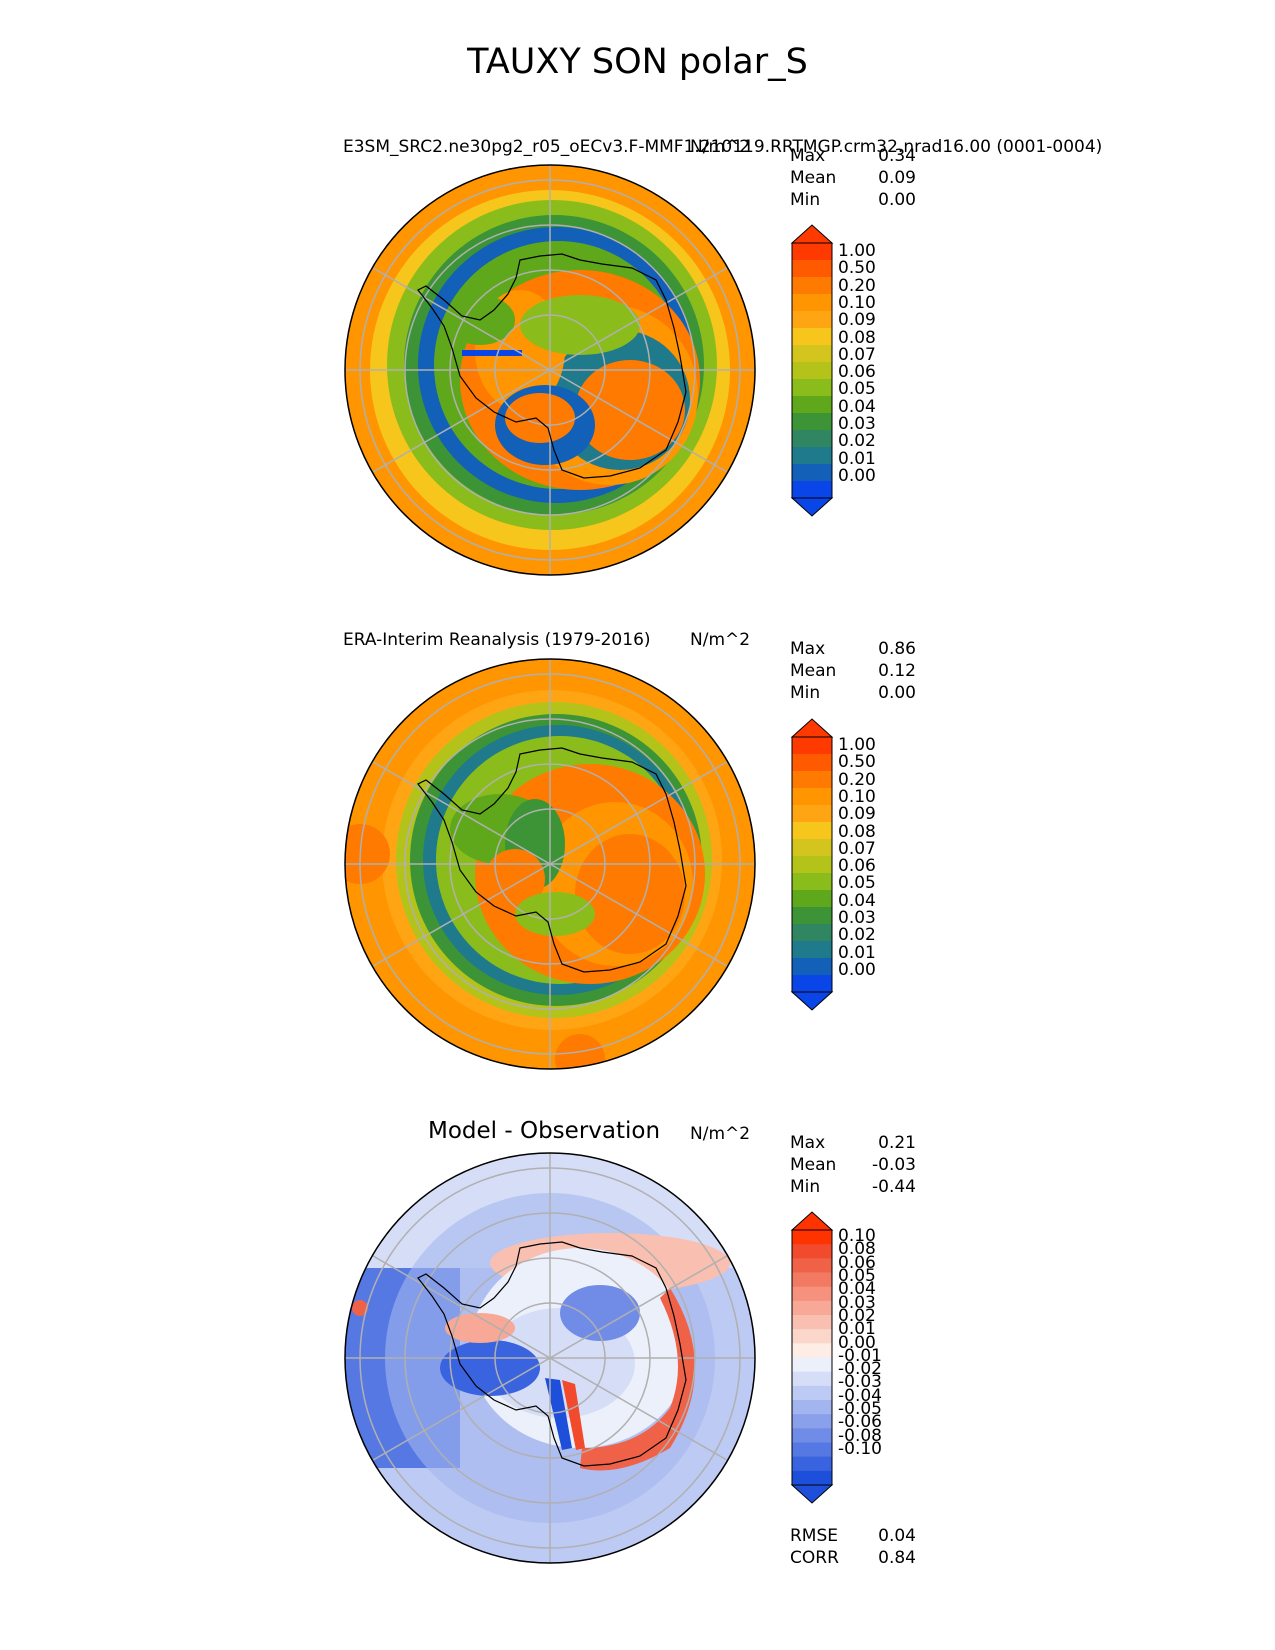 The height and width of the screenshot is (1650, 1275). Describe the element at coordinates (808, 1143) in the screenshot. I see `panel3-max-label: Max` at that location.